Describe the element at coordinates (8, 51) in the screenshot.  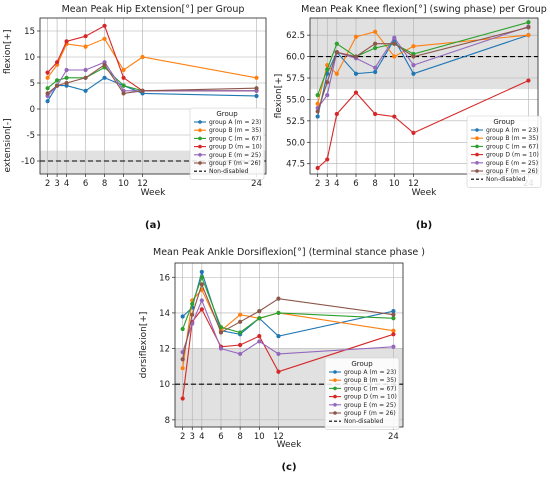
I see `y-axis-label-flexion: flexion[+]` at that location.